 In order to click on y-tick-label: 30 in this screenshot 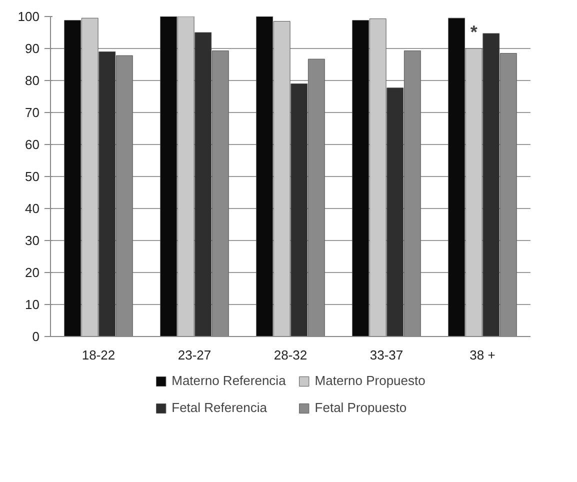, I will do `click(32, 240)`.